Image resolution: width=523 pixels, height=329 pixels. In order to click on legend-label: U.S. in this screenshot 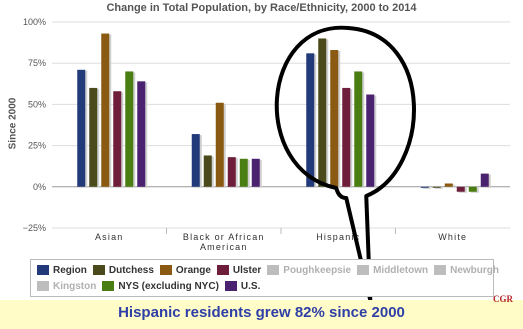, I will do `click(250, 286)`.